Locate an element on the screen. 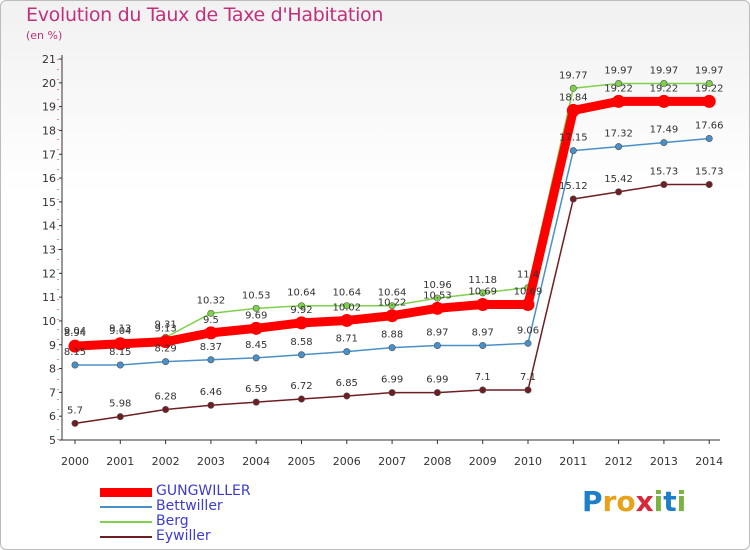  data-label: 10.69 is located at coordinates (528, 292).